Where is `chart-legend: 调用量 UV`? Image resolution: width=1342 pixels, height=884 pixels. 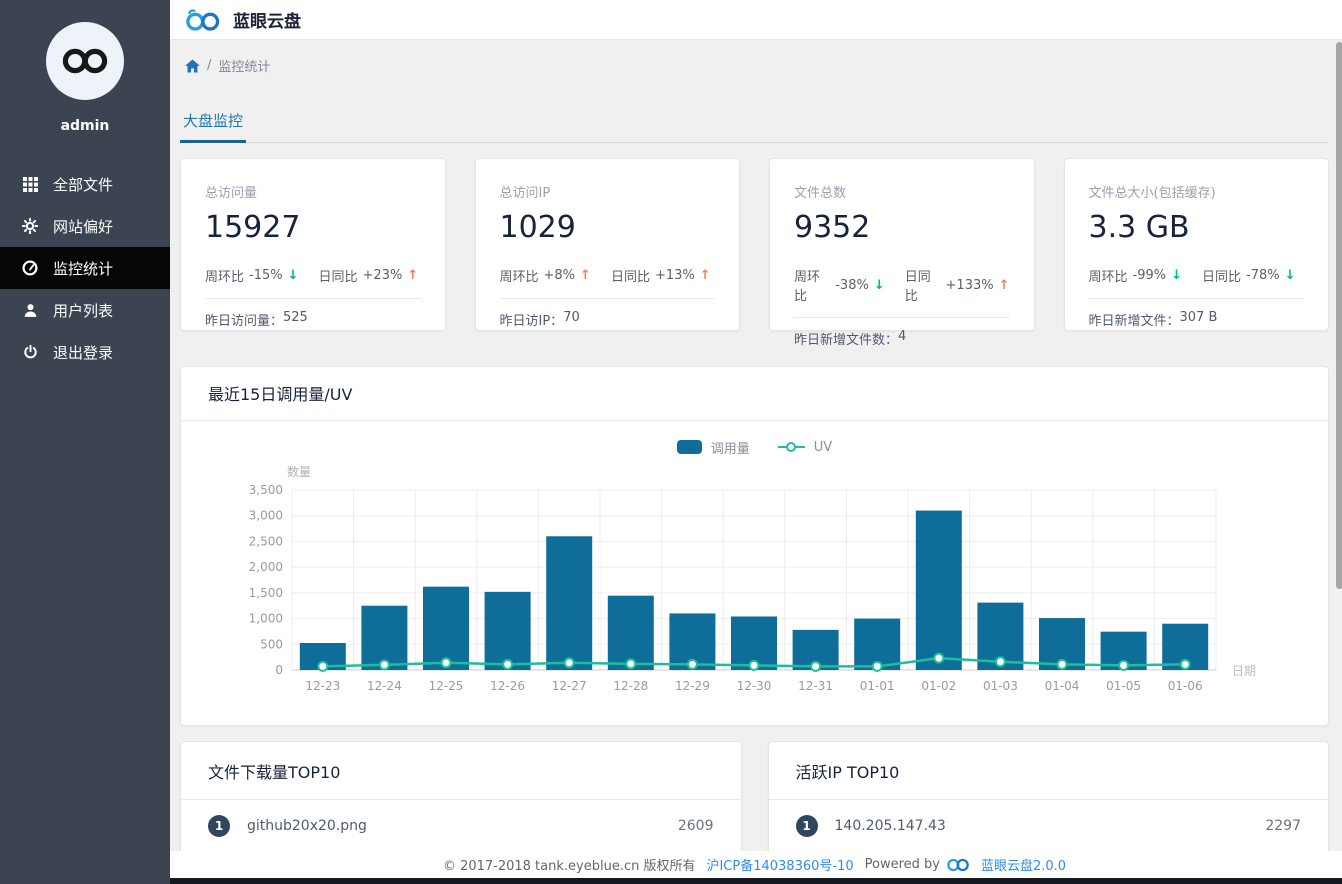 chart-legend: 调用量 UV is located at coordinates (754, 447).